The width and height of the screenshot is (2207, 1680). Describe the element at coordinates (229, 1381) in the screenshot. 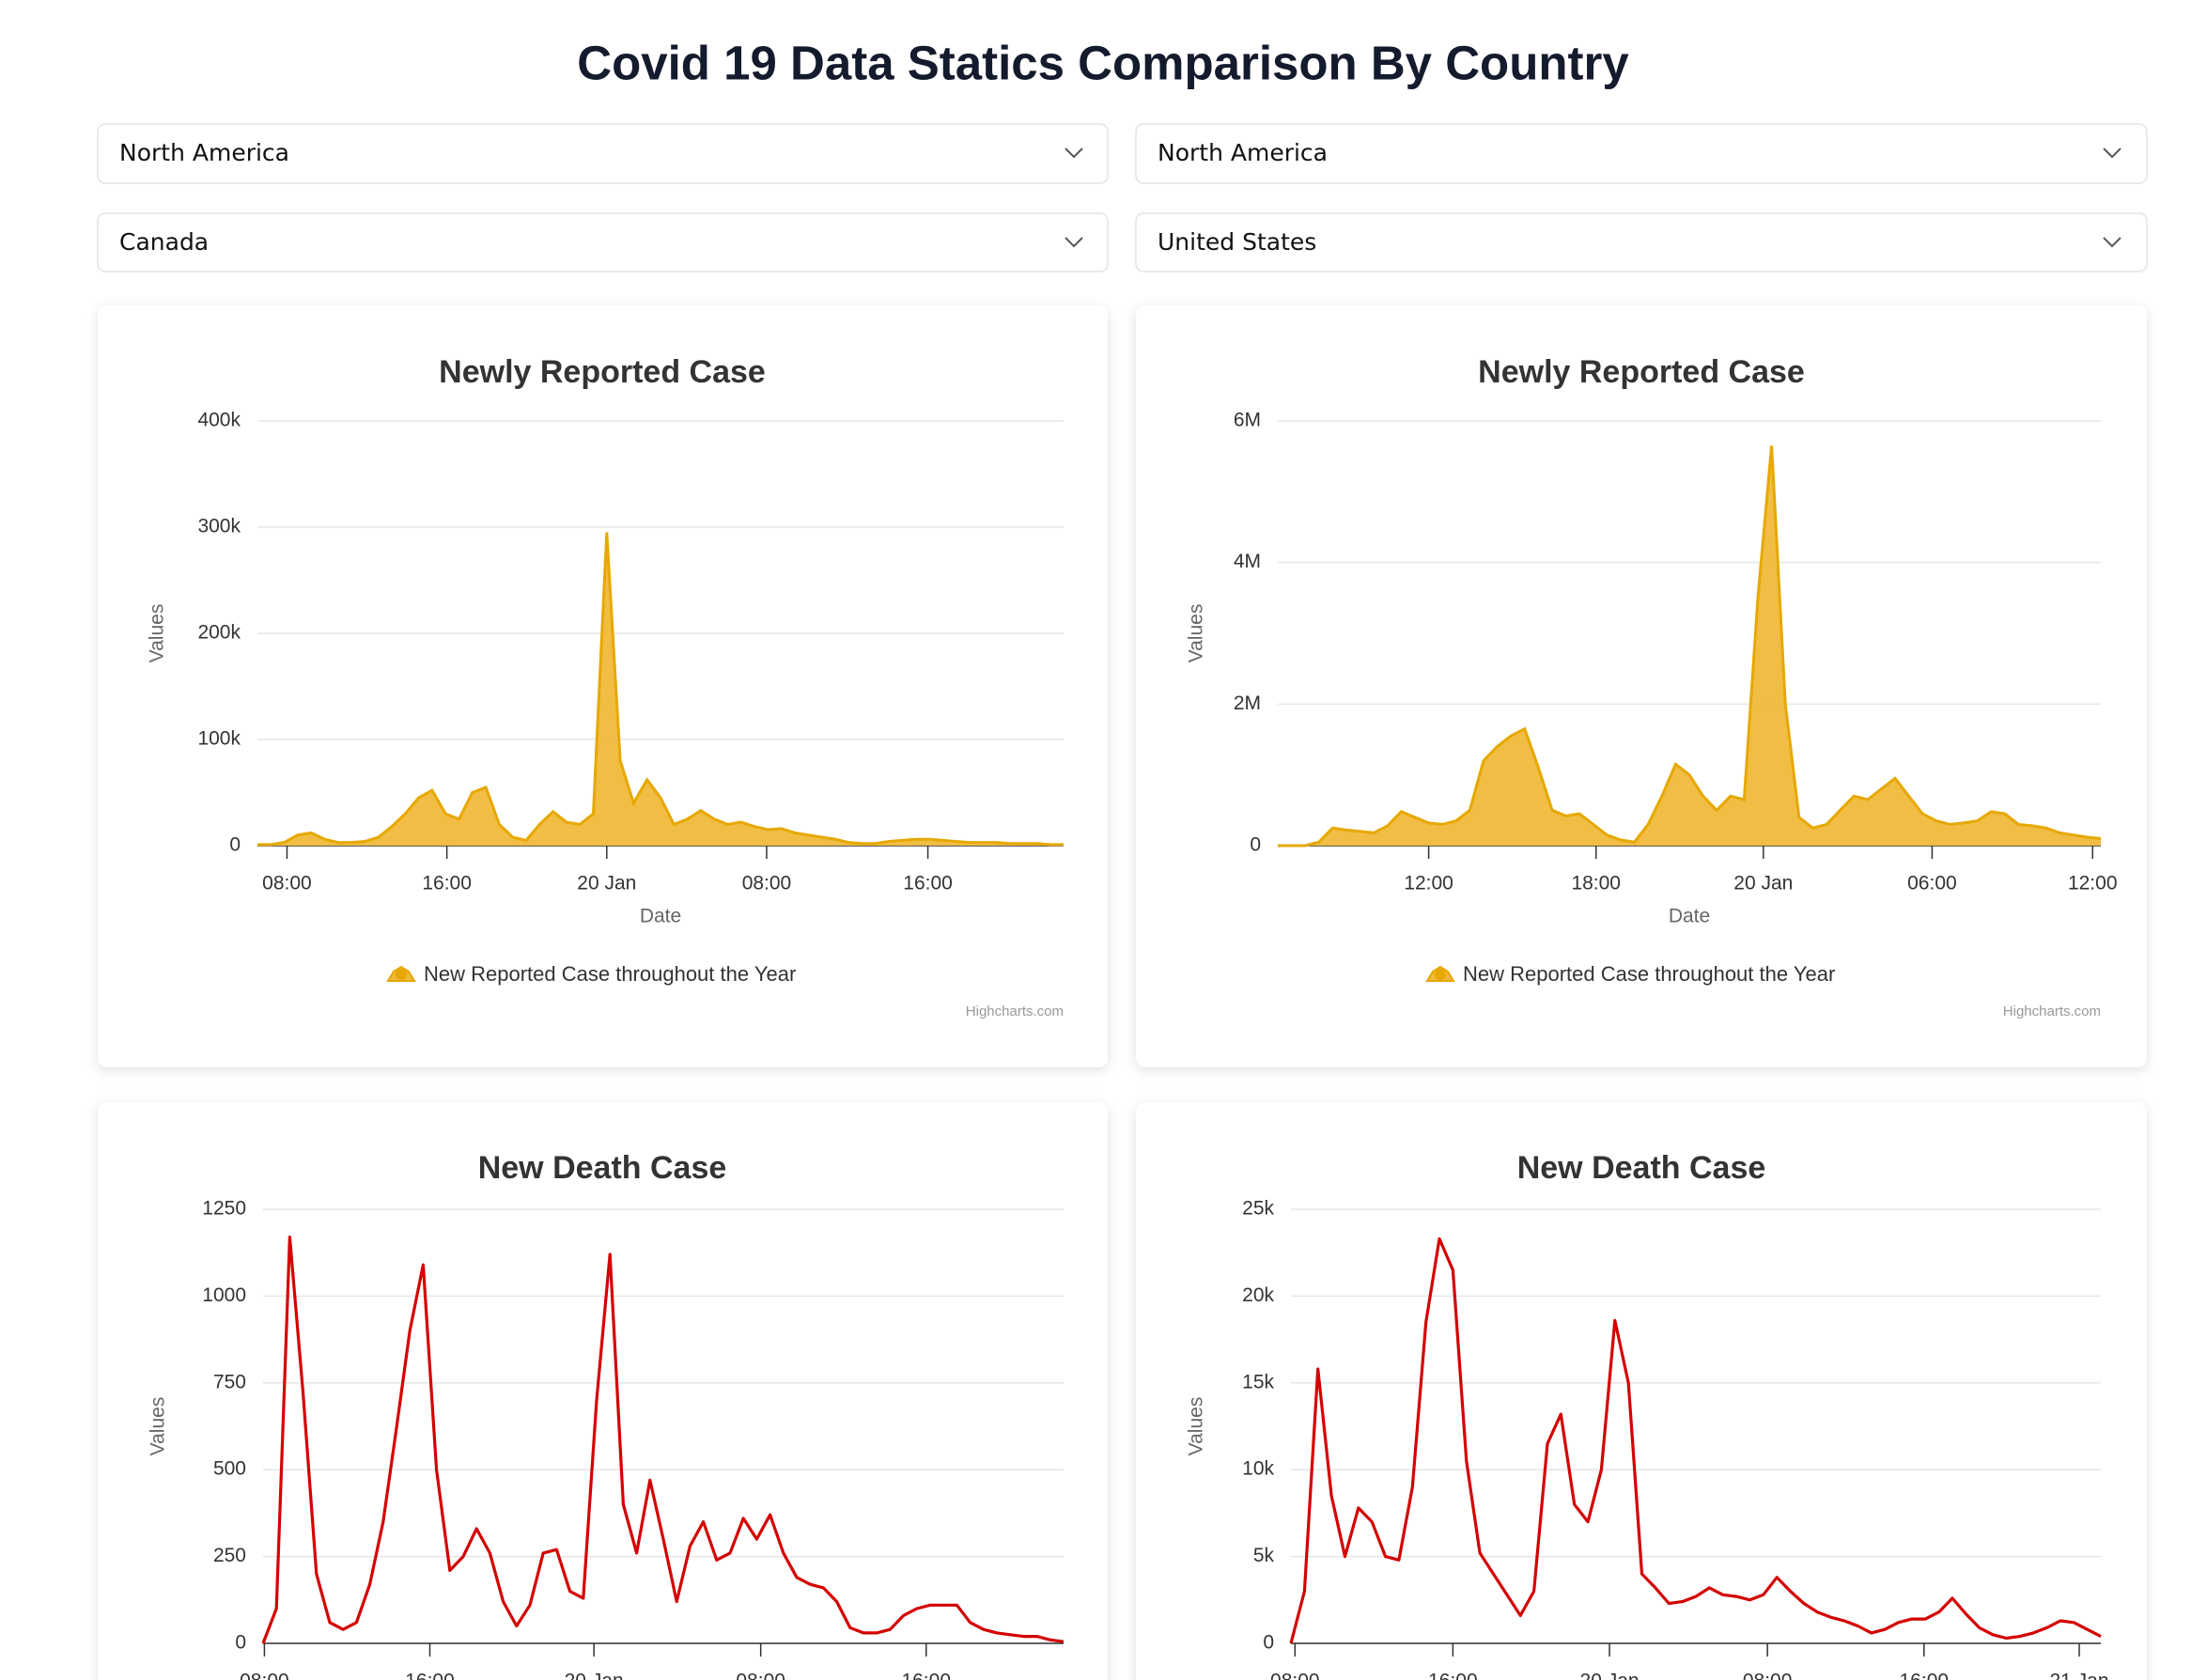

I see `y-tick-label: 750` at that location.